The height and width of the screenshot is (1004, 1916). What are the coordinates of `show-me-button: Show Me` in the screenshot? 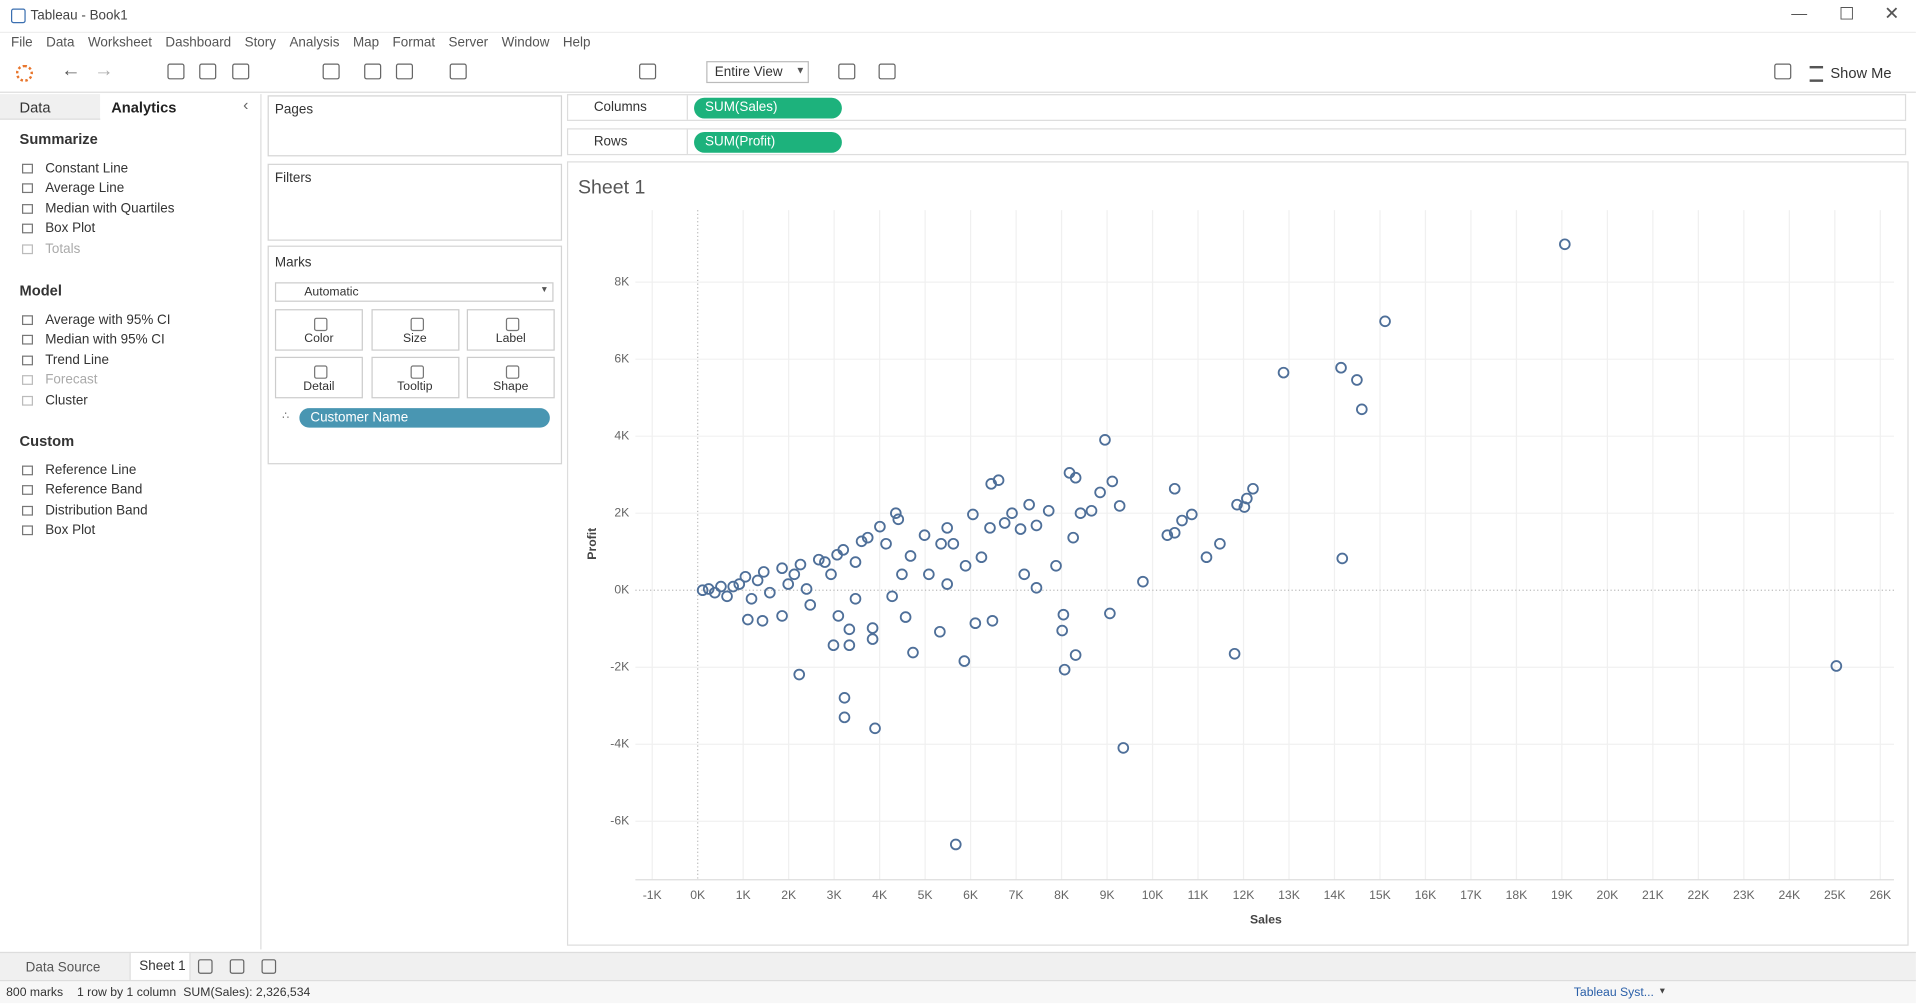 It's located at (1862, 74).